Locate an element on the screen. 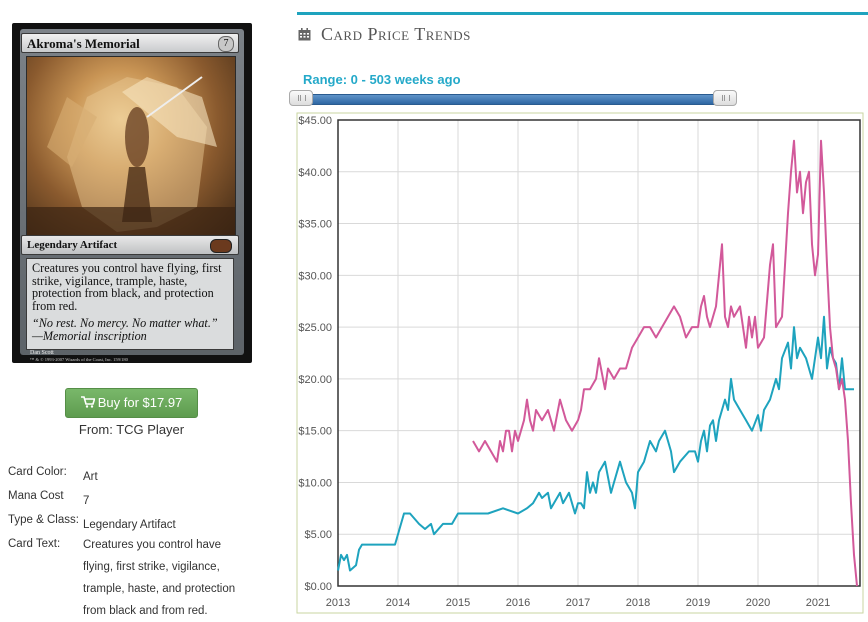  x-tick-label: 2018 is located at coordinates (638, 603).